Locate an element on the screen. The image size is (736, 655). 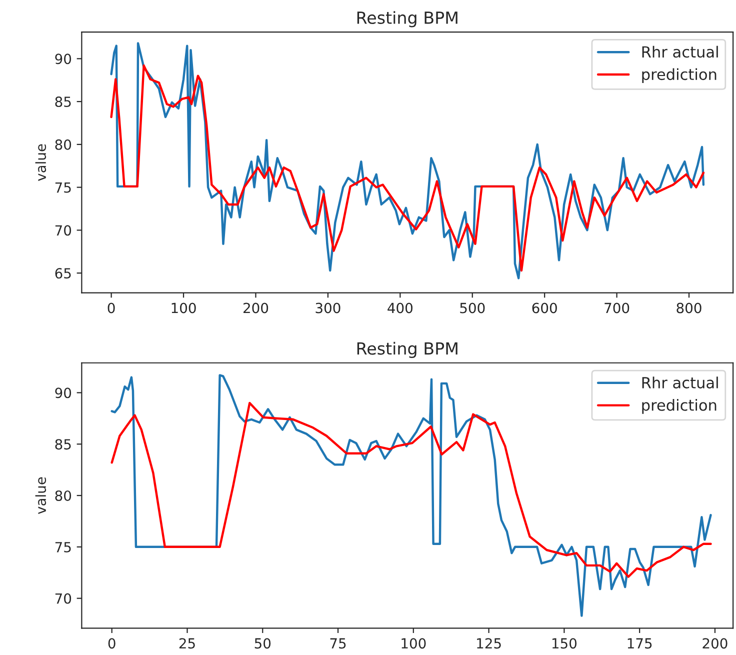
x-tick-label: 600 is located at coordinates (544, 308).